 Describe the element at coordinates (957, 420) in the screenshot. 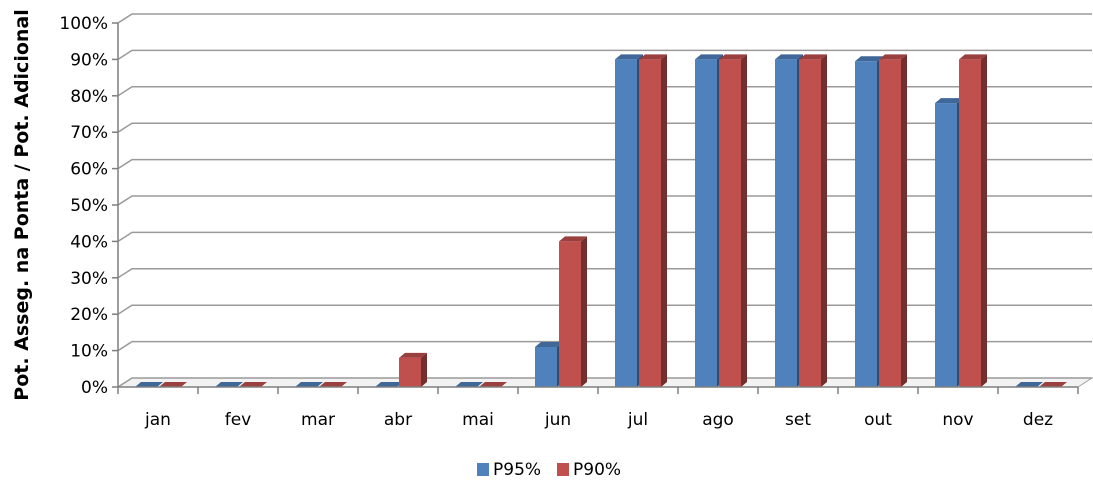

I see `x-tick-label-nov: nov` at that location.